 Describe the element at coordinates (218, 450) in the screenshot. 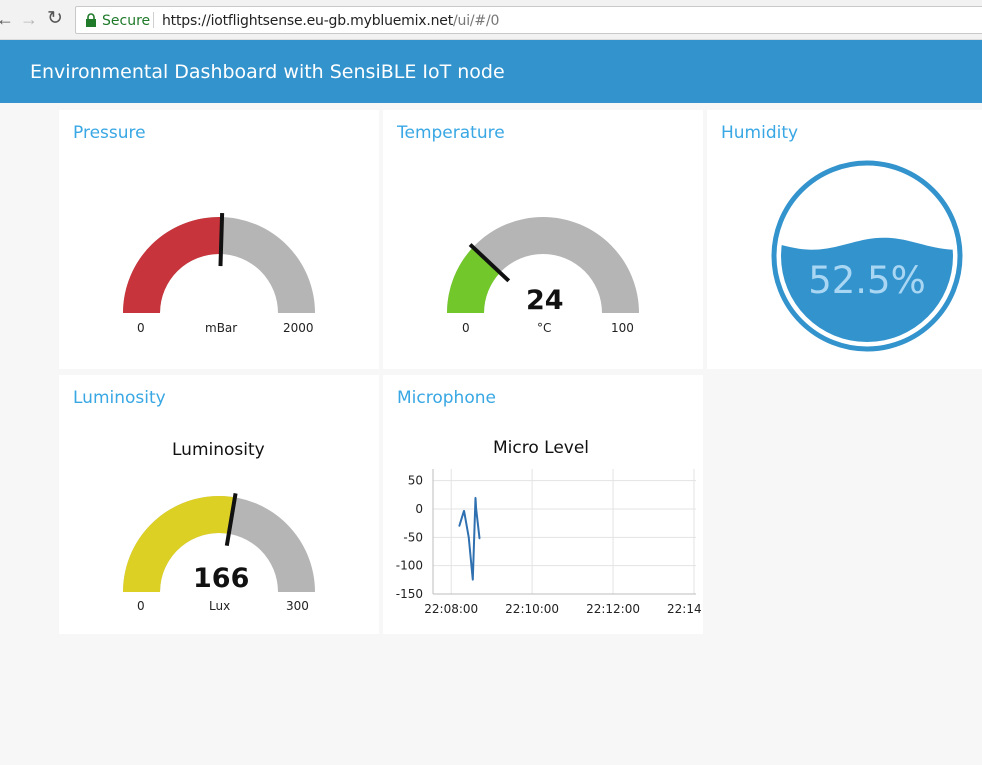

I see `luminosity-gauge-title: Luminosity` at that location.